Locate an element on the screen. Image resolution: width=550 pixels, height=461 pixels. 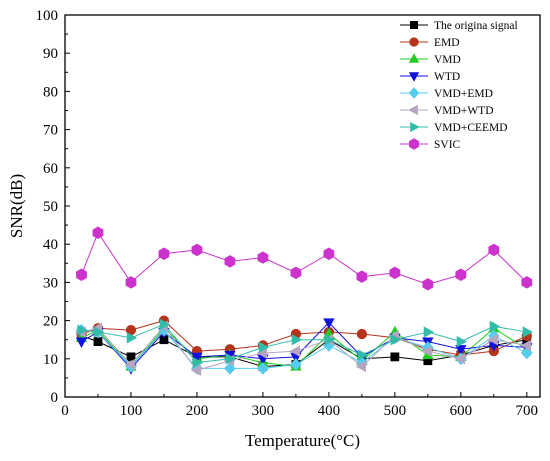
legend-label: WTD is located at coordinates (447, 77).